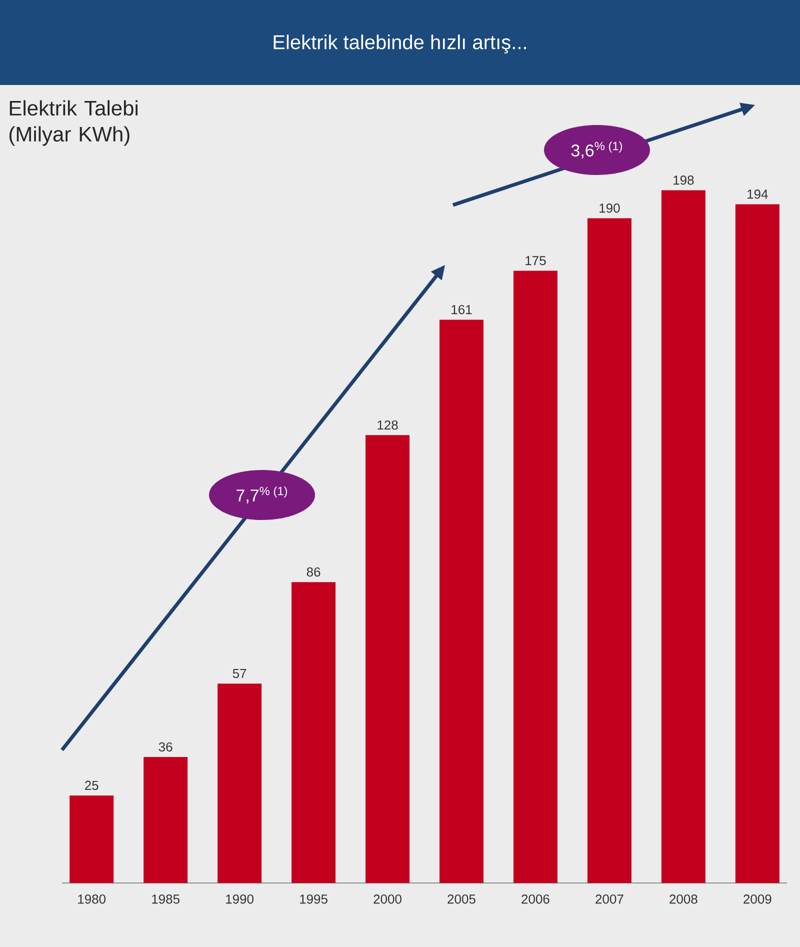  What do you see at coordinates (610, 208) in the screenshot?
I see `data-label: 190` at bounding box center [610, 208].